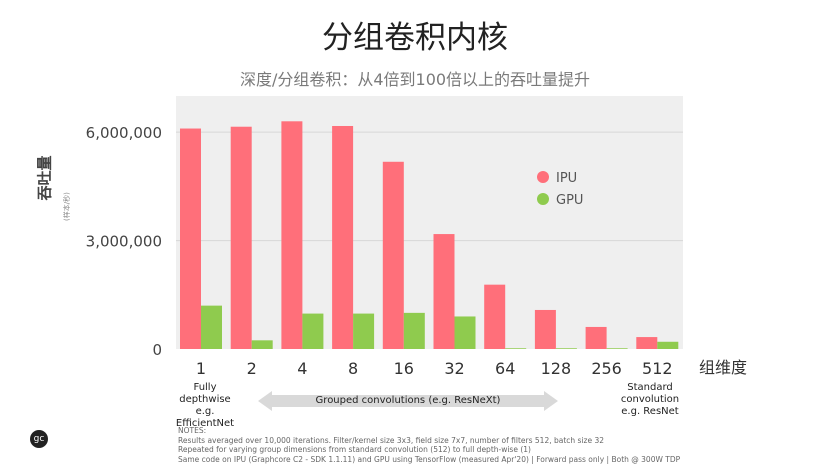  I want to click on double-arrow-icon, so click(408, 401).